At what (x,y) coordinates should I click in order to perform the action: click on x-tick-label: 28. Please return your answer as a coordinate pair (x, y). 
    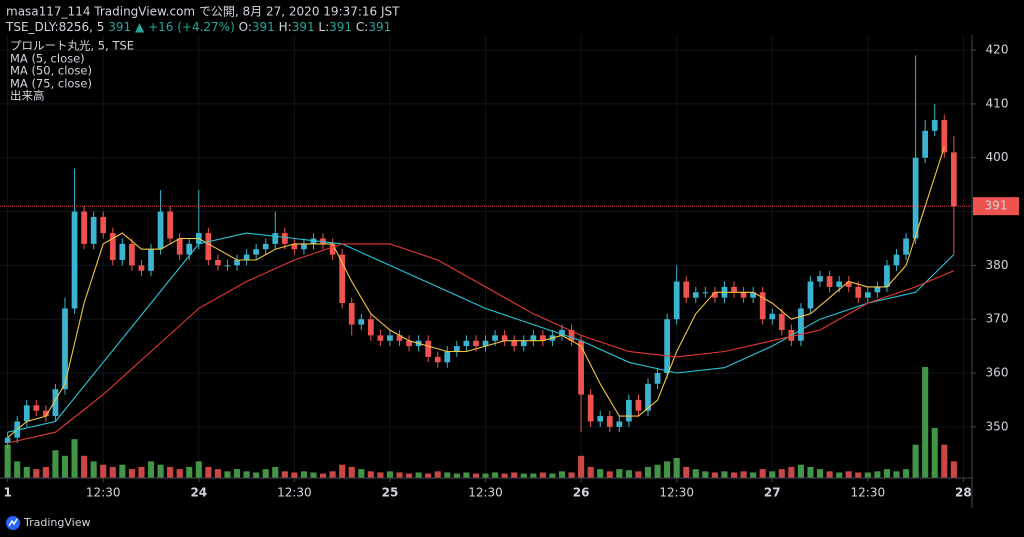
    Looking at the image, I should click on (963, 493).